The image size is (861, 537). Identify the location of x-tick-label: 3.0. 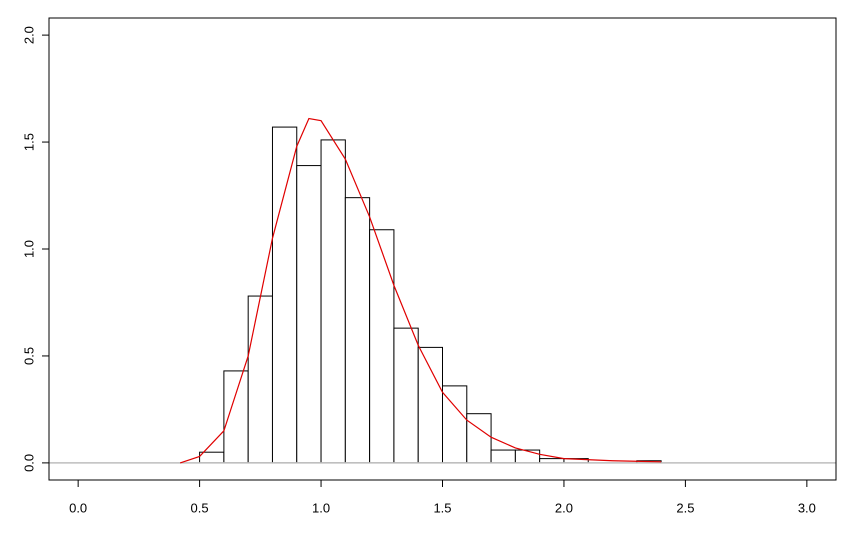
(807, 507).